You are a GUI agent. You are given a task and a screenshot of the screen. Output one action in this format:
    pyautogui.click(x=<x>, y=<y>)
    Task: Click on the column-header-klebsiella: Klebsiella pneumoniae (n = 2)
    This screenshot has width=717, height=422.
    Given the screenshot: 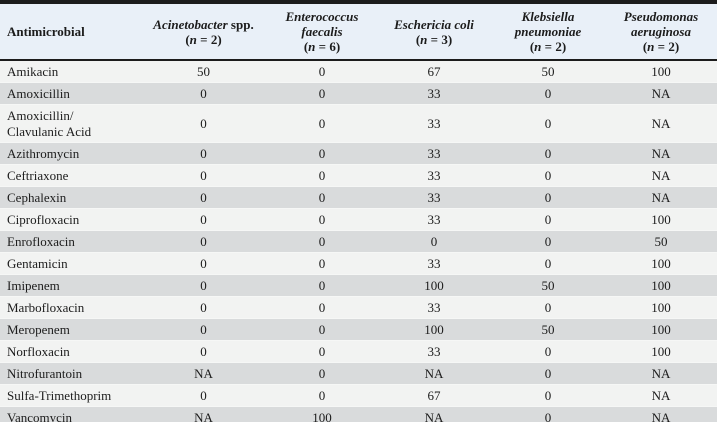 What is the action you would take?
    pyautogui.click(x=548, y=31)
    